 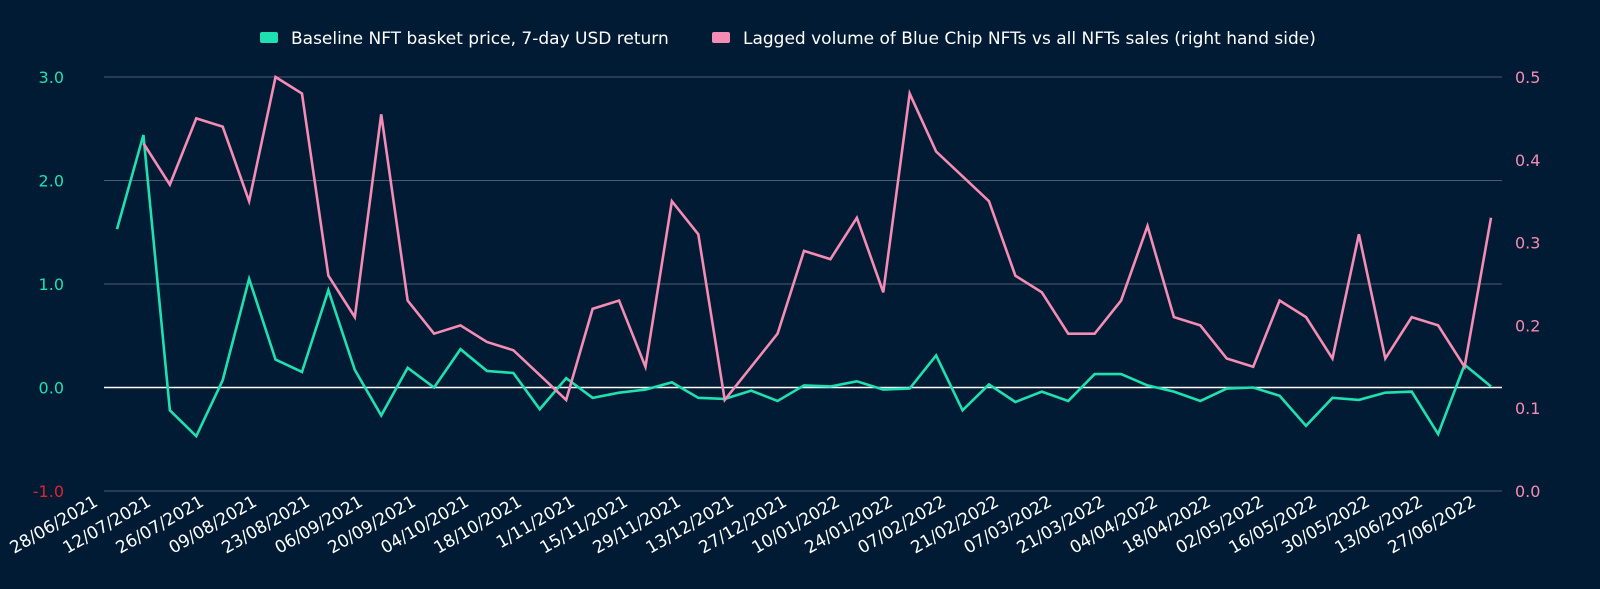 What do you see at coordinates (721, 37) in the screenshot?
I see `legend-swatch-secondary` at bounding box center [721, 37].